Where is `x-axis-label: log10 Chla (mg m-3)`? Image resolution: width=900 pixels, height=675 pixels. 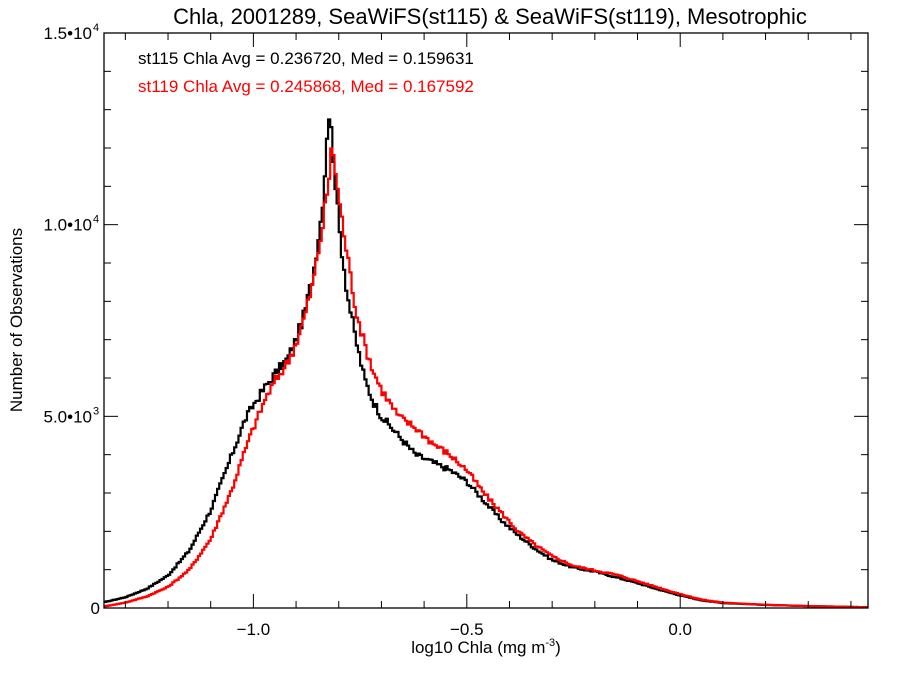
x-axis-label: log10 Chla (mg m-3) is located at coordinates (486, 647).